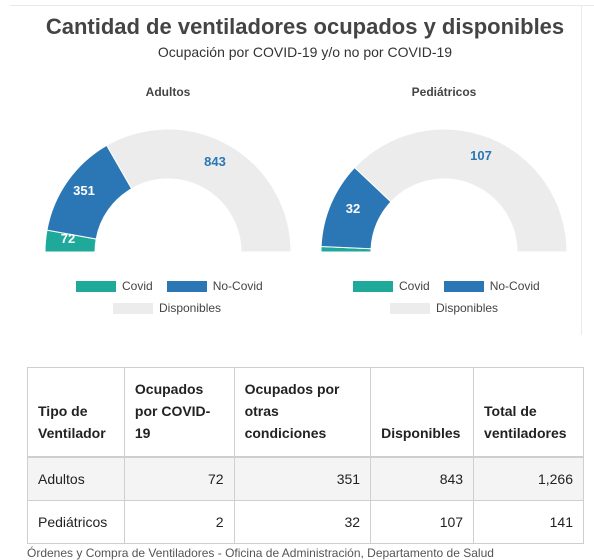 The width and height of the screenshot is (594, 560). I want to click on legend-pediatricos: Covid No-Covid, so click(453, 286).